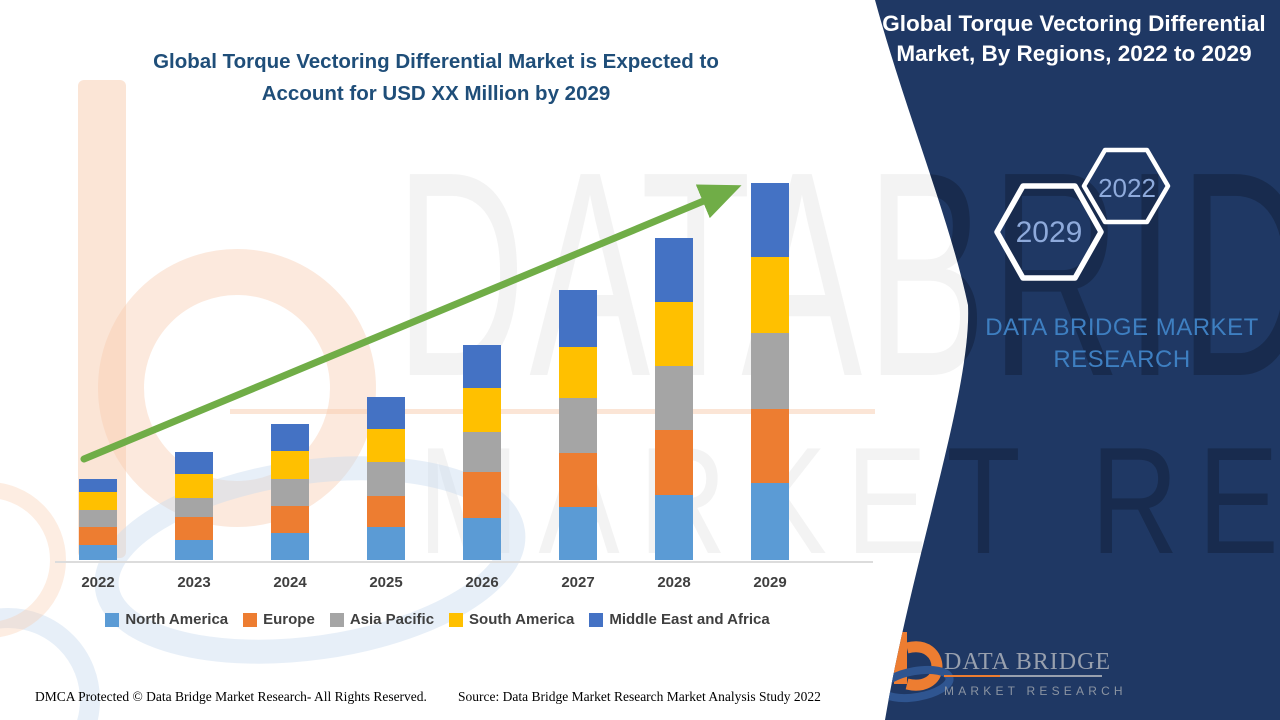 This screenshot has width=1280, height=720. I want to click on x-axis-label-2027: 2027, so click(578, 582).